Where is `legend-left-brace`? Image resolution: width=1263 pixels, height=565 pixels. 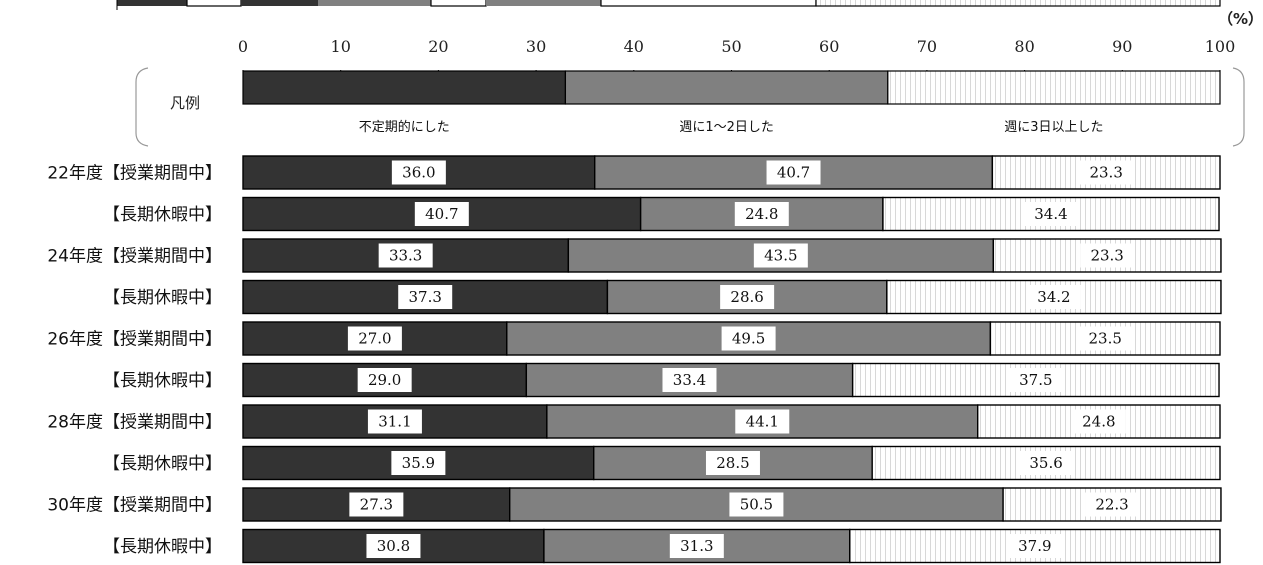 legend-left-brace is located at coordinates (142, 107).